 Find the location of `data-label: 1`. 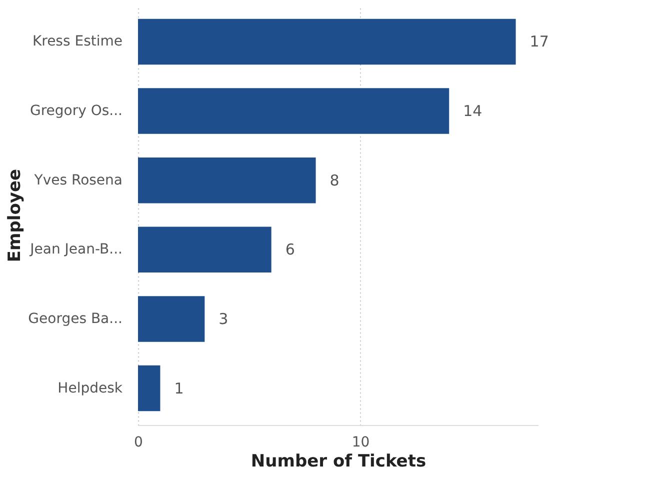

data-label: 1 is located at coordinates (179, 388).